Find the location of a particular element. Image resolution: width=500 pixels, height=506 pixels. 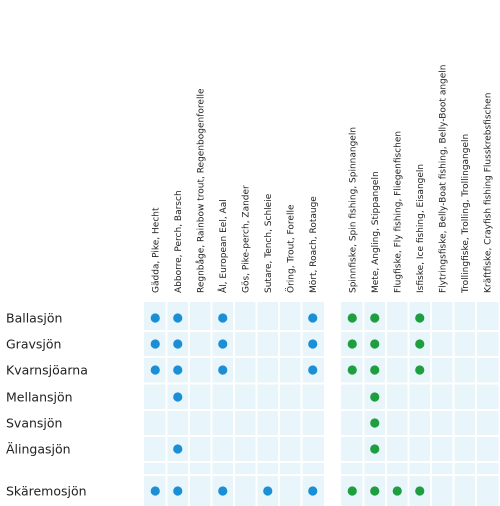

lake-name: Mellansjön is located at coordinates (39, 397).